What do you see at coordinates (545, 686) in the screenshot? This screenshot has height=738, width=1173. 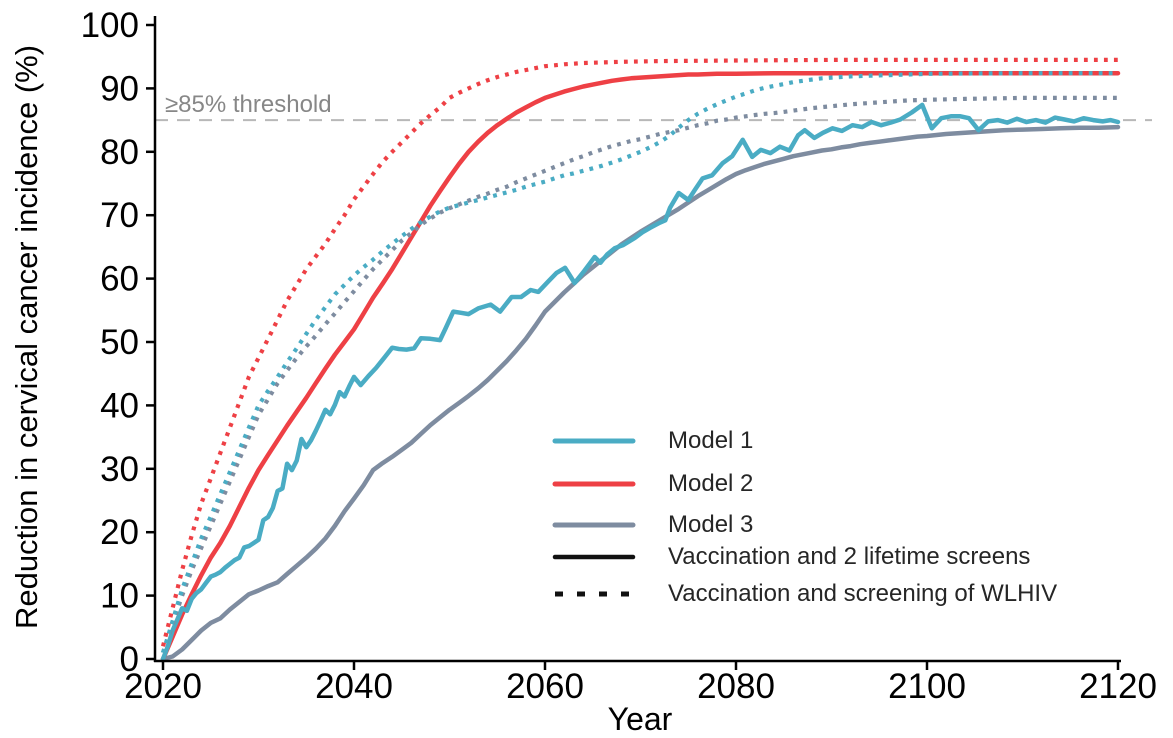 I see `x-tick-label: 2060` at bounding box center [545, 686].